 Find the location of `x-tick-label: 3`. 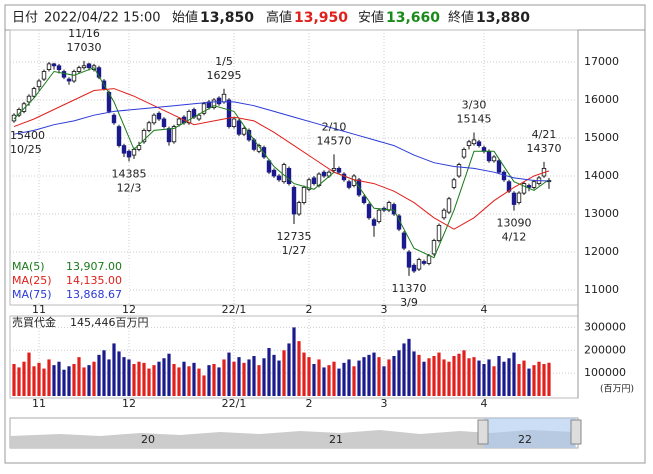

x-tick-label: 3 is located at coordinates (384, 309).